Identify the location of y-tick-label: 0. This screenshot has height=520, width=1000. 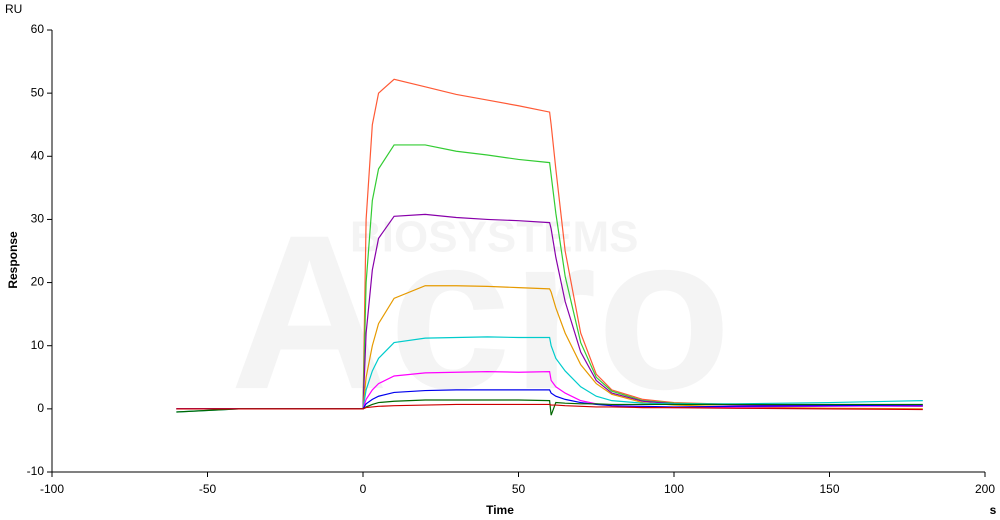
(40, 408).